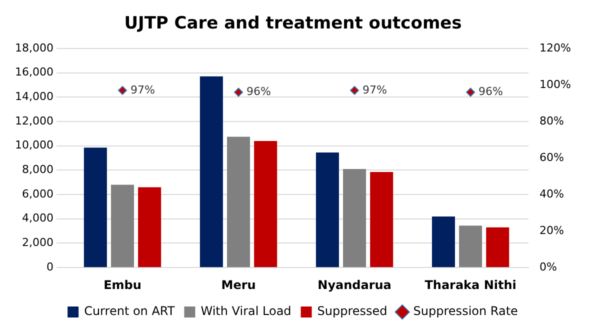 This screenshot has width=590, height=336. What do you see at coordinates (238, 285) in the screenshot?
I see `x-tick-label: Meru` at bounding box center [238, 285].